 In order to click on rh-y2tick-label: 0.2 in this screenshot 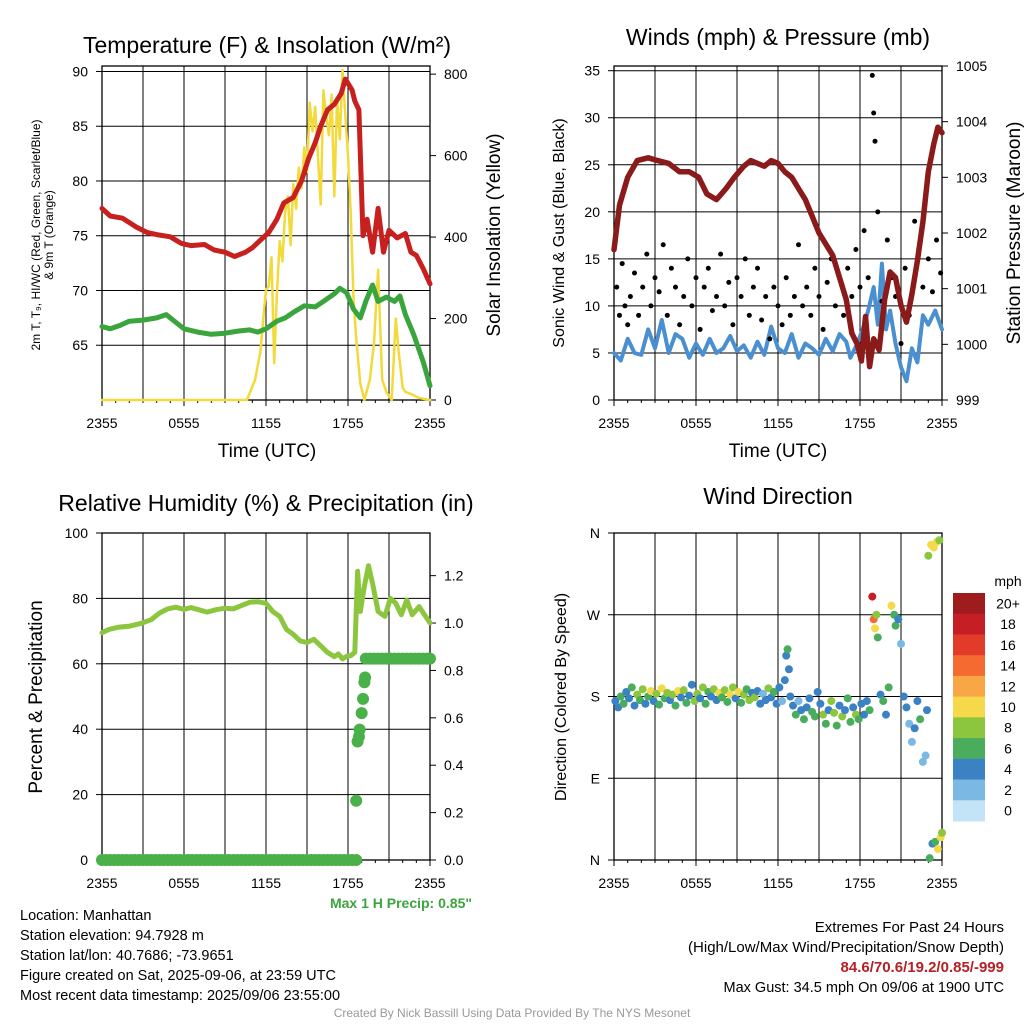, I will do `click(454, 813)`.